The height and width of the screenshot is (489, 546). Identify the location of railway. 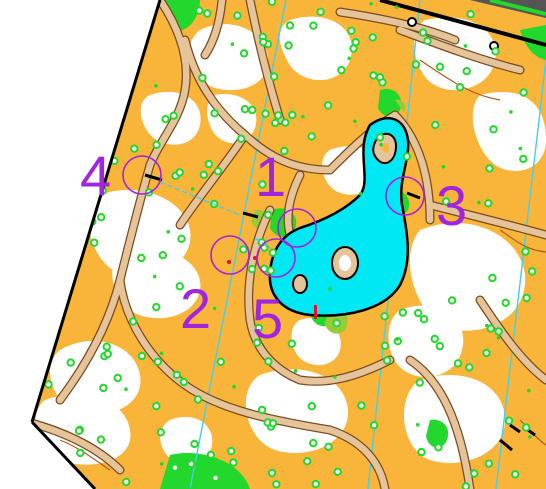
(462, 25).